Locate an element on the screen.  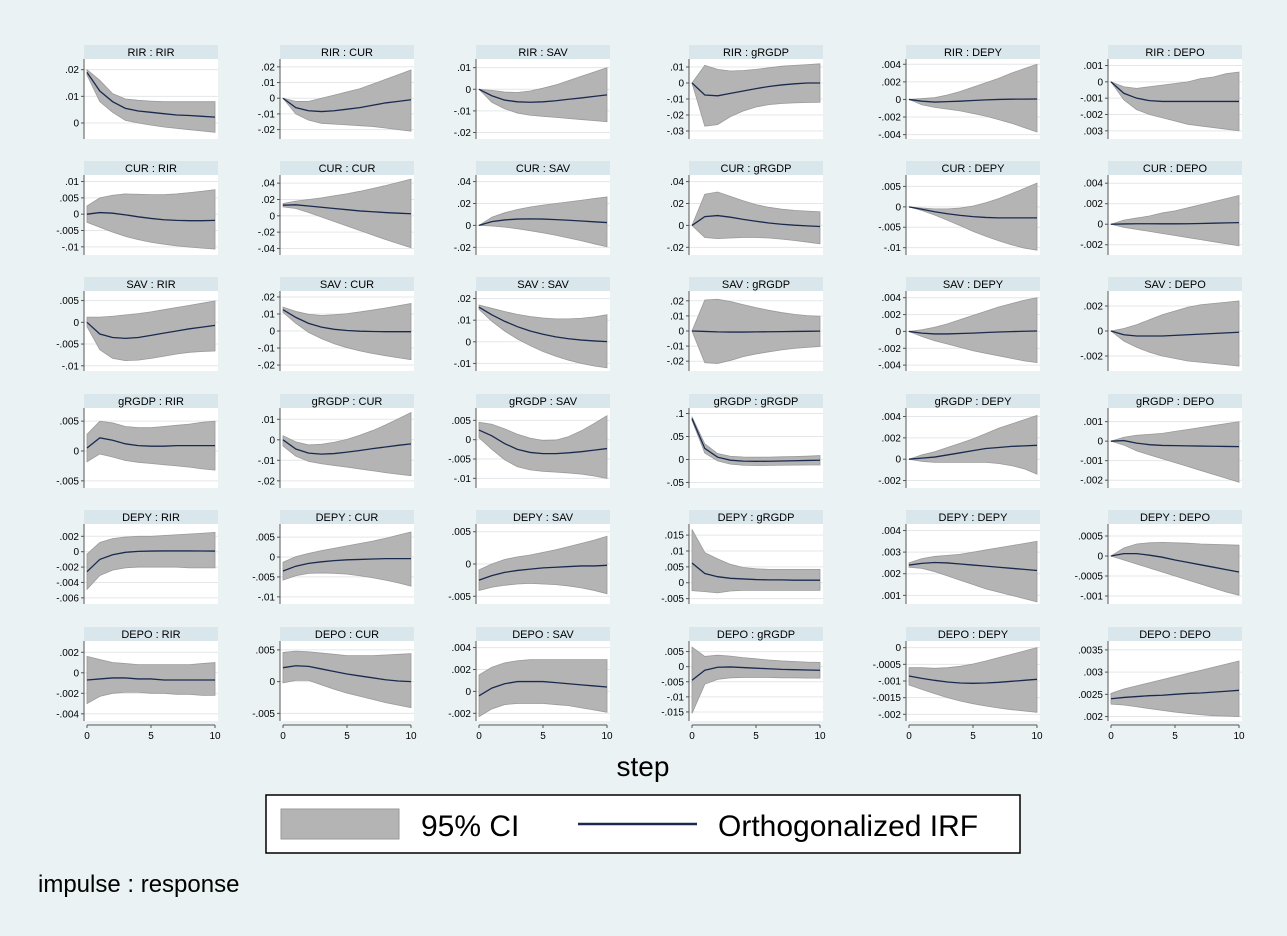
y-tick-label: .005 is located at coordinates (266, 538).